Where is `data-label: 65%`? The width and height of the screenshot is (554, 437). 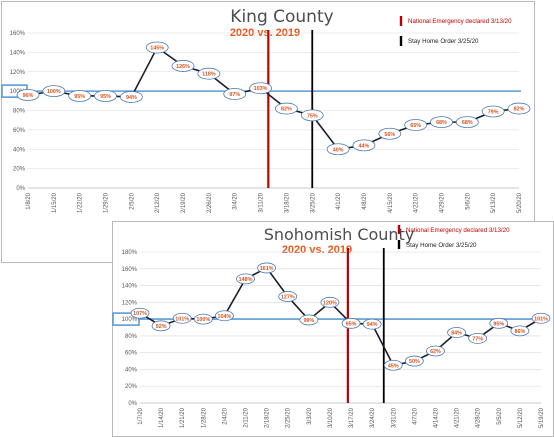
data-label: 65% is located at coordinates (415, 126).